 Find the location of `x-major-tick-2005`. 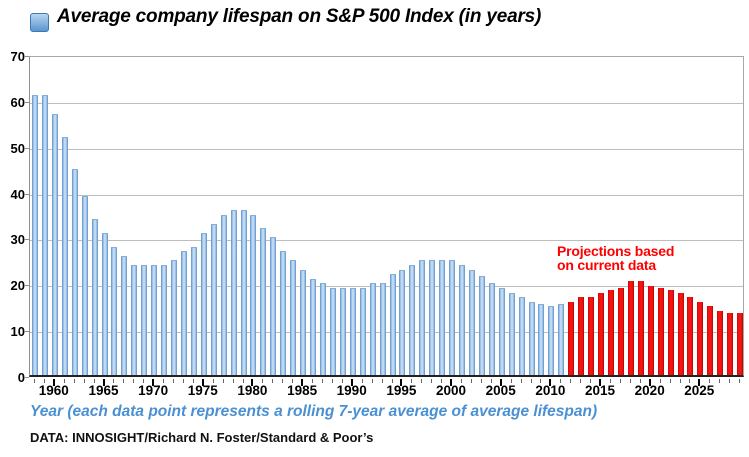

x-major-tick-2005 is located at coordinates (500, 382).